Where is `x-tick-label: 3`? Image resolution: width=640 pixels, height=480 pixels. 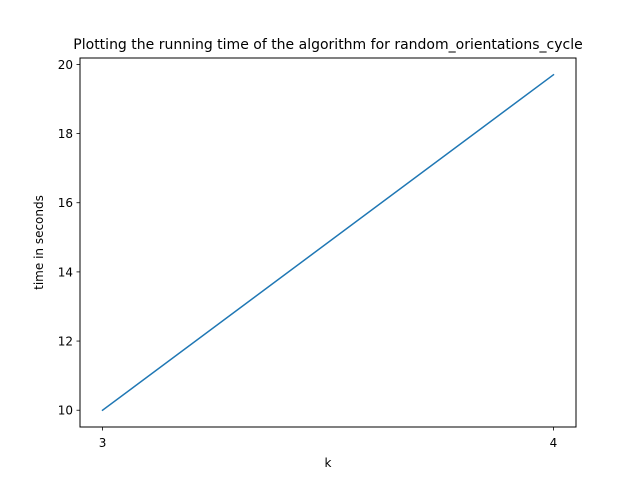 x-tick-label: 3 is located at coordinates (103, 443).